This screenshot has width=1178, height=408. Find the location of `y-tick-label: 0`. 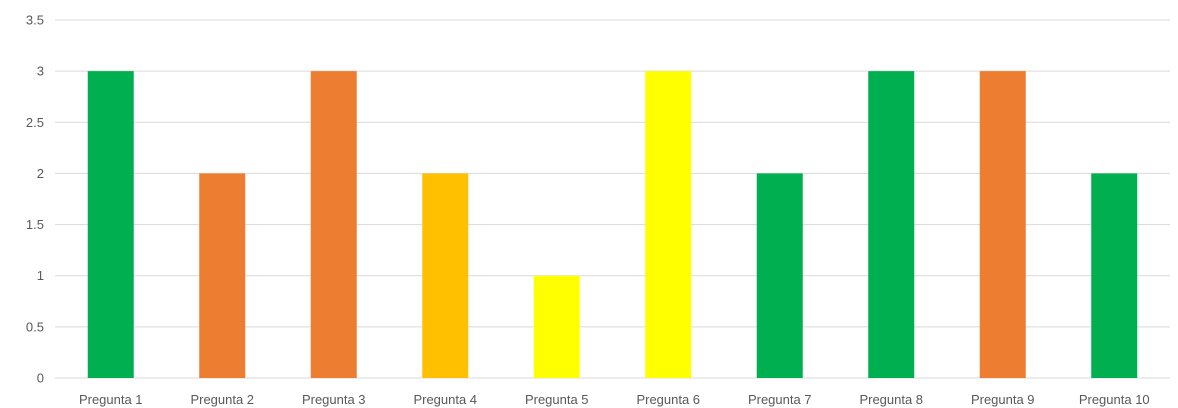

y-tick-label: 0 is located at coordinates (40, 378).